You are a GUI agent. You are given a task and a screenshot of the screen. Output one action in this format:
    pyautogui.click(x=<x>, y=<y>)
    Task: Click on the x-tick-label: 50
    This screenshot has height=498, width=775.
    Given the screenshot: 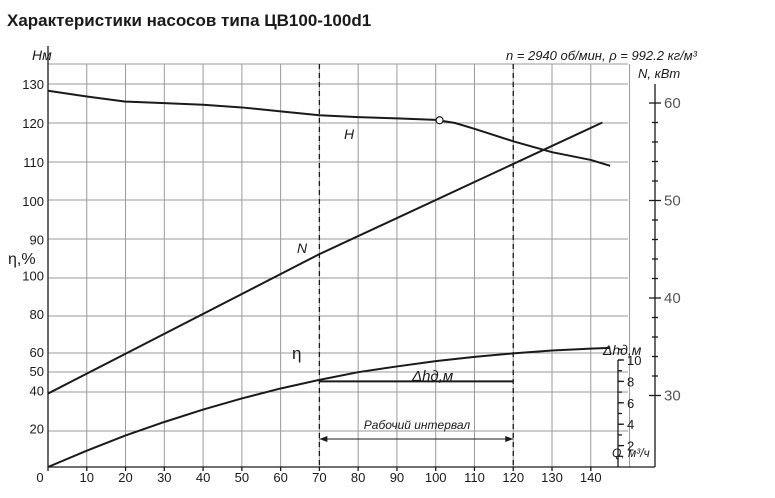 What is the action you would take?
    pyautogui.click(x=242, y=477)
    